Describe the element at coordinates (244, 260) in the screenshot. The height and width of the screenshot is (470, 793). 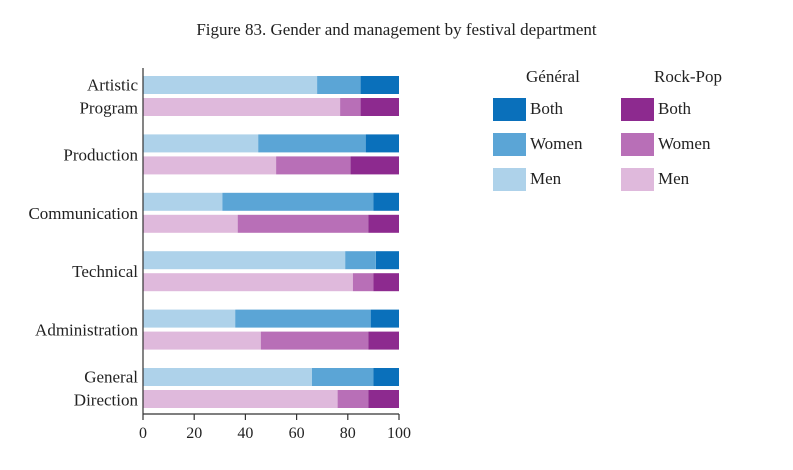
I see `bar-général-men-3` at that location.